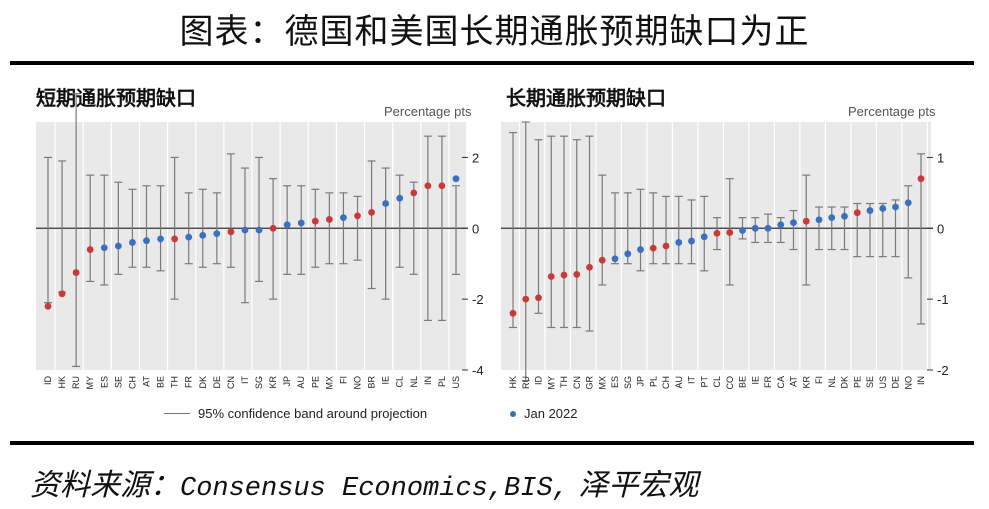 Image resolution: width=989 pixels, height=509 pixels. What do you see at coordinates (287, 225) in the screenshot?
I see `left-point-JP` at bounding box center [287, 225].